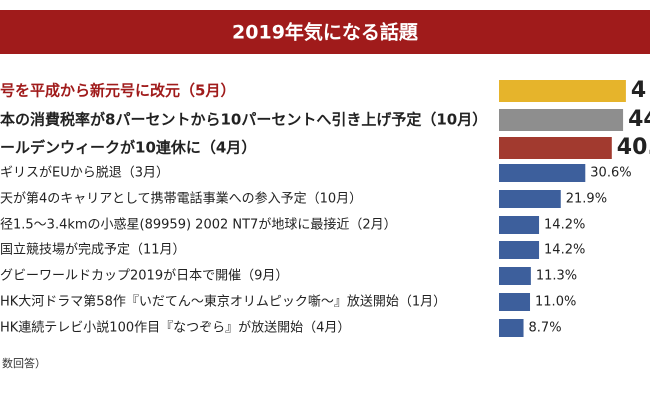 Image resolution: width=650 pixels, height=401 pixels. What do you see at coordinates (545, 328) in the screenshot?
I see `value-label: 8.7%` at bounding box center [545, 328].